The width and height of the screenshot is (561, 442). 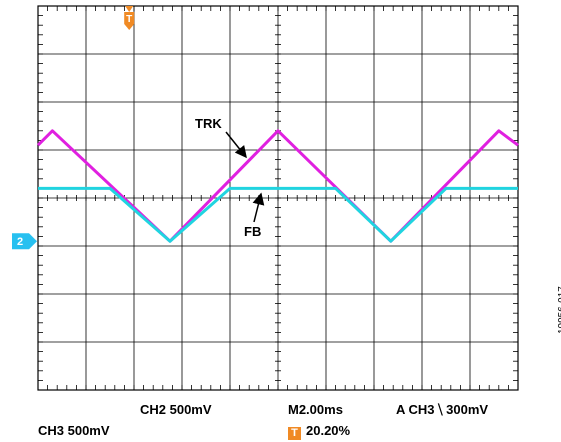 I want to click on trigger-arrow-icon, so click(x=129, y=9).